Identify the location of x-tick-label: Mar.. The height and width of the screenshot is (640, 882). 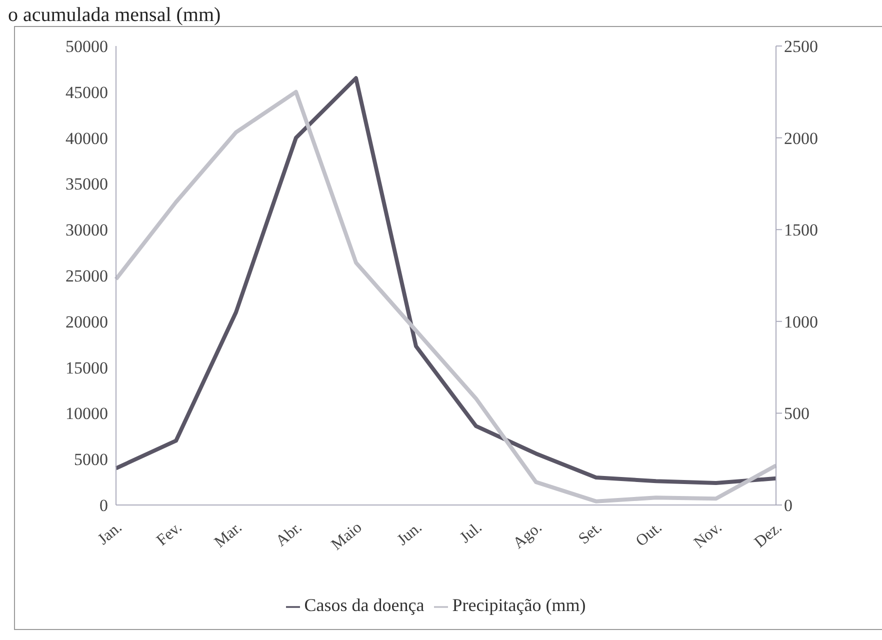
(229, 535).